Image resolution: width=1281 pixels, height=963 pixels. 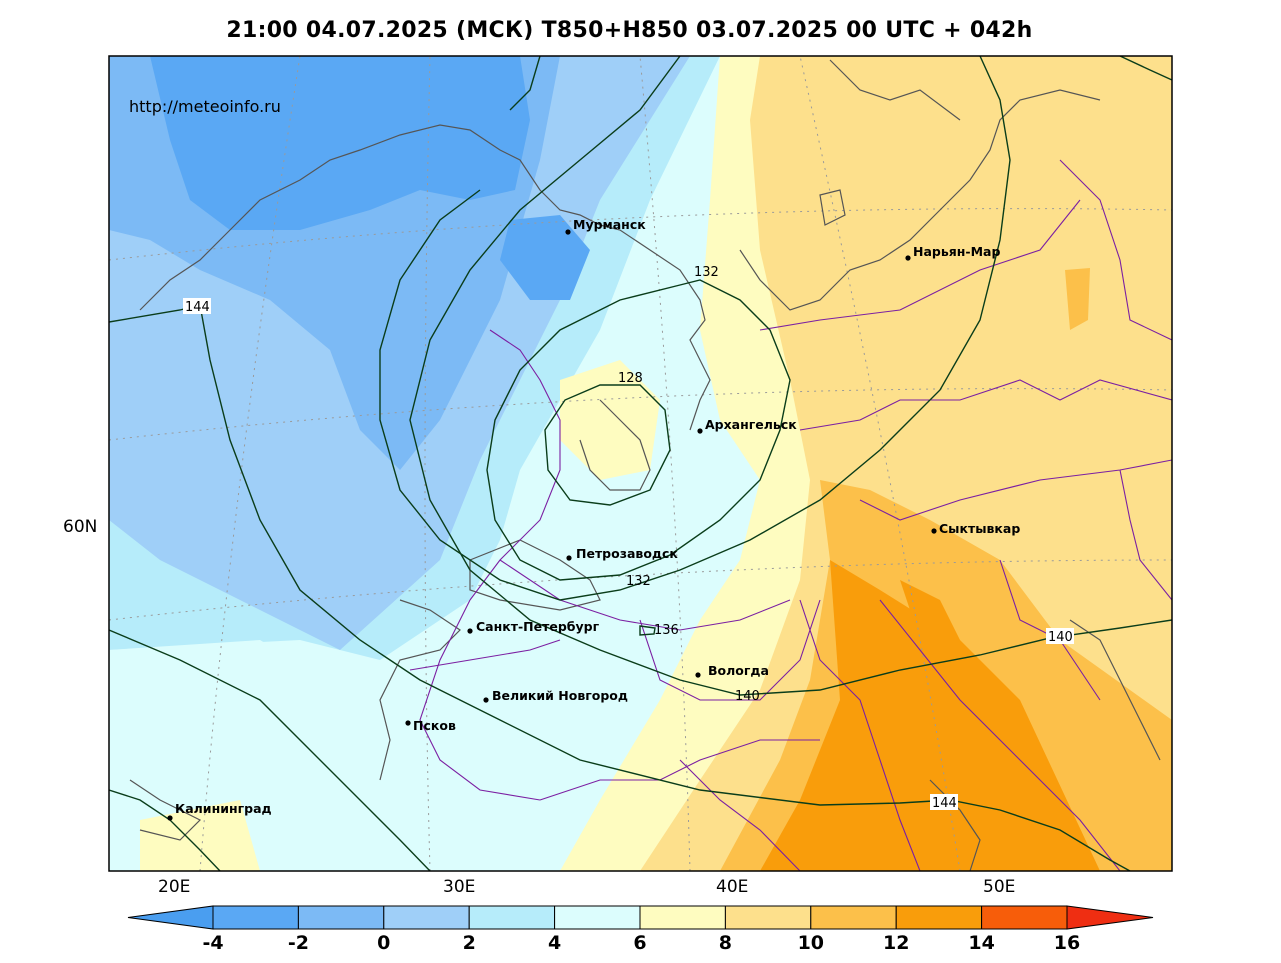 What do you see at coordinates (459, 887) in the screenshot?
I see `lon-label: 30E` at bounding box center [459, 887].